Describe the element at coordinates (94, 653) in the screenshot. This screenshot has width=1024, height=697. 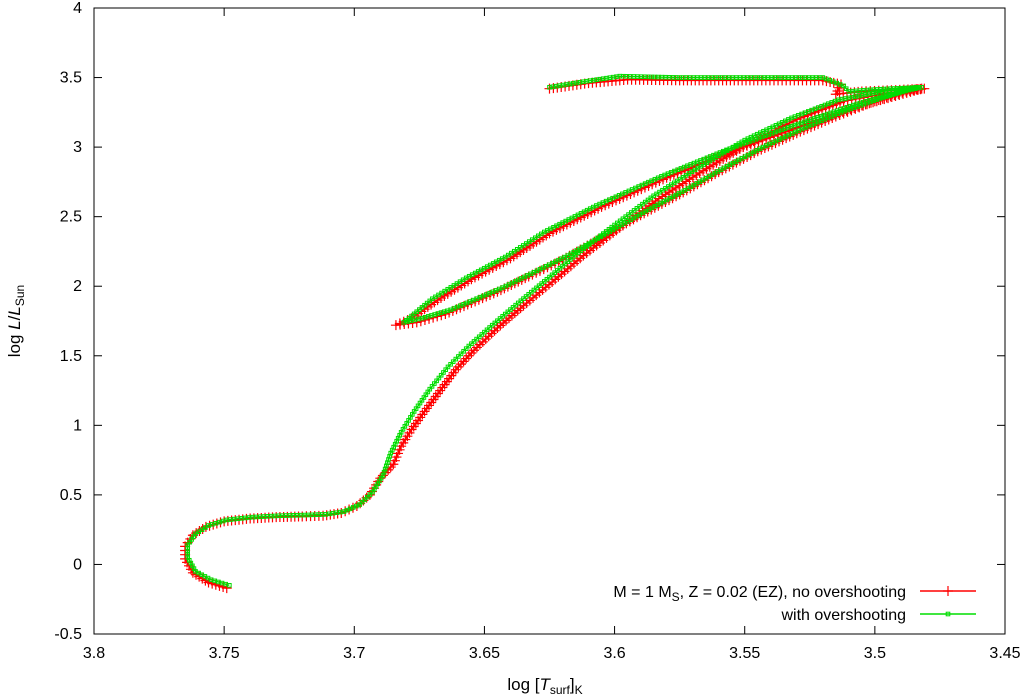
I see `x-tick-label: 3.8` at that location.